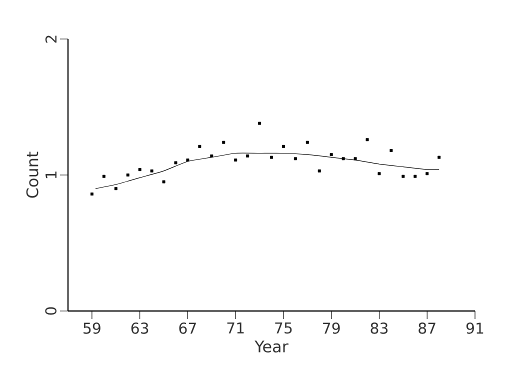 This screenshot has width=525, height=375. What do you see at coordinates (379, 328) in the screenshot?
I see `x-tick-label: 83` at bounding box center [379, 328].